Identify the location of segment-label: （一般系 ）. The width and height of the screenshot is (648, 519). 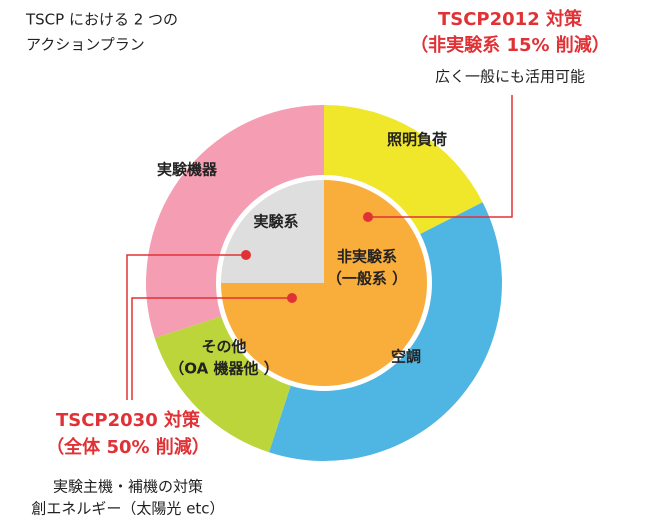
(367, 279).